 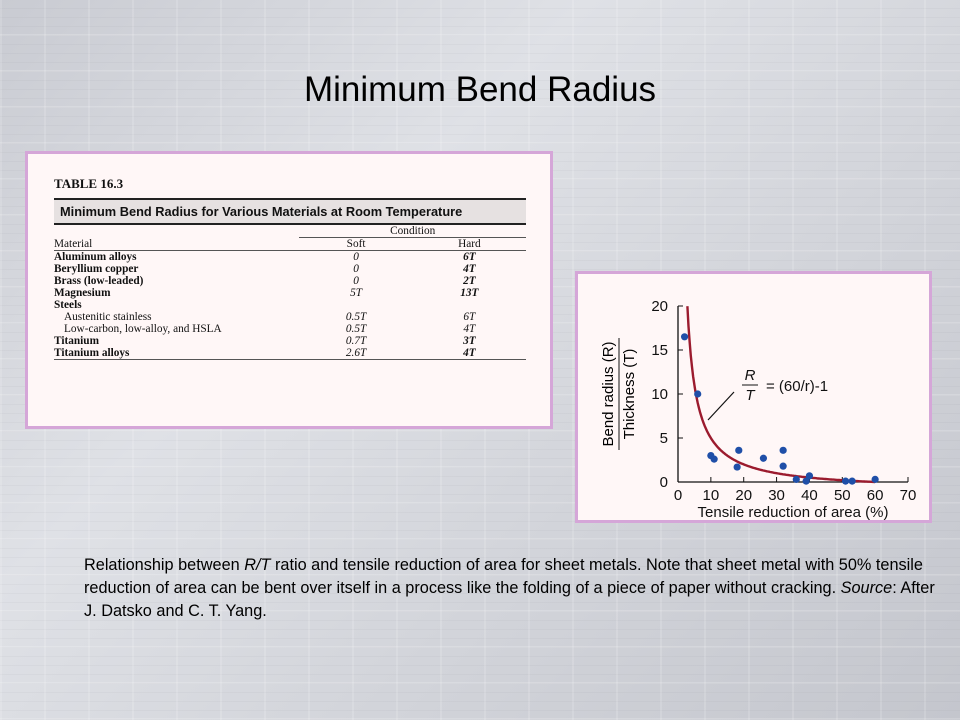 What do you see at coordinates (412, 231) in the screenshot?
I see `condition-header: Condition` at bounding box center [412, 231].